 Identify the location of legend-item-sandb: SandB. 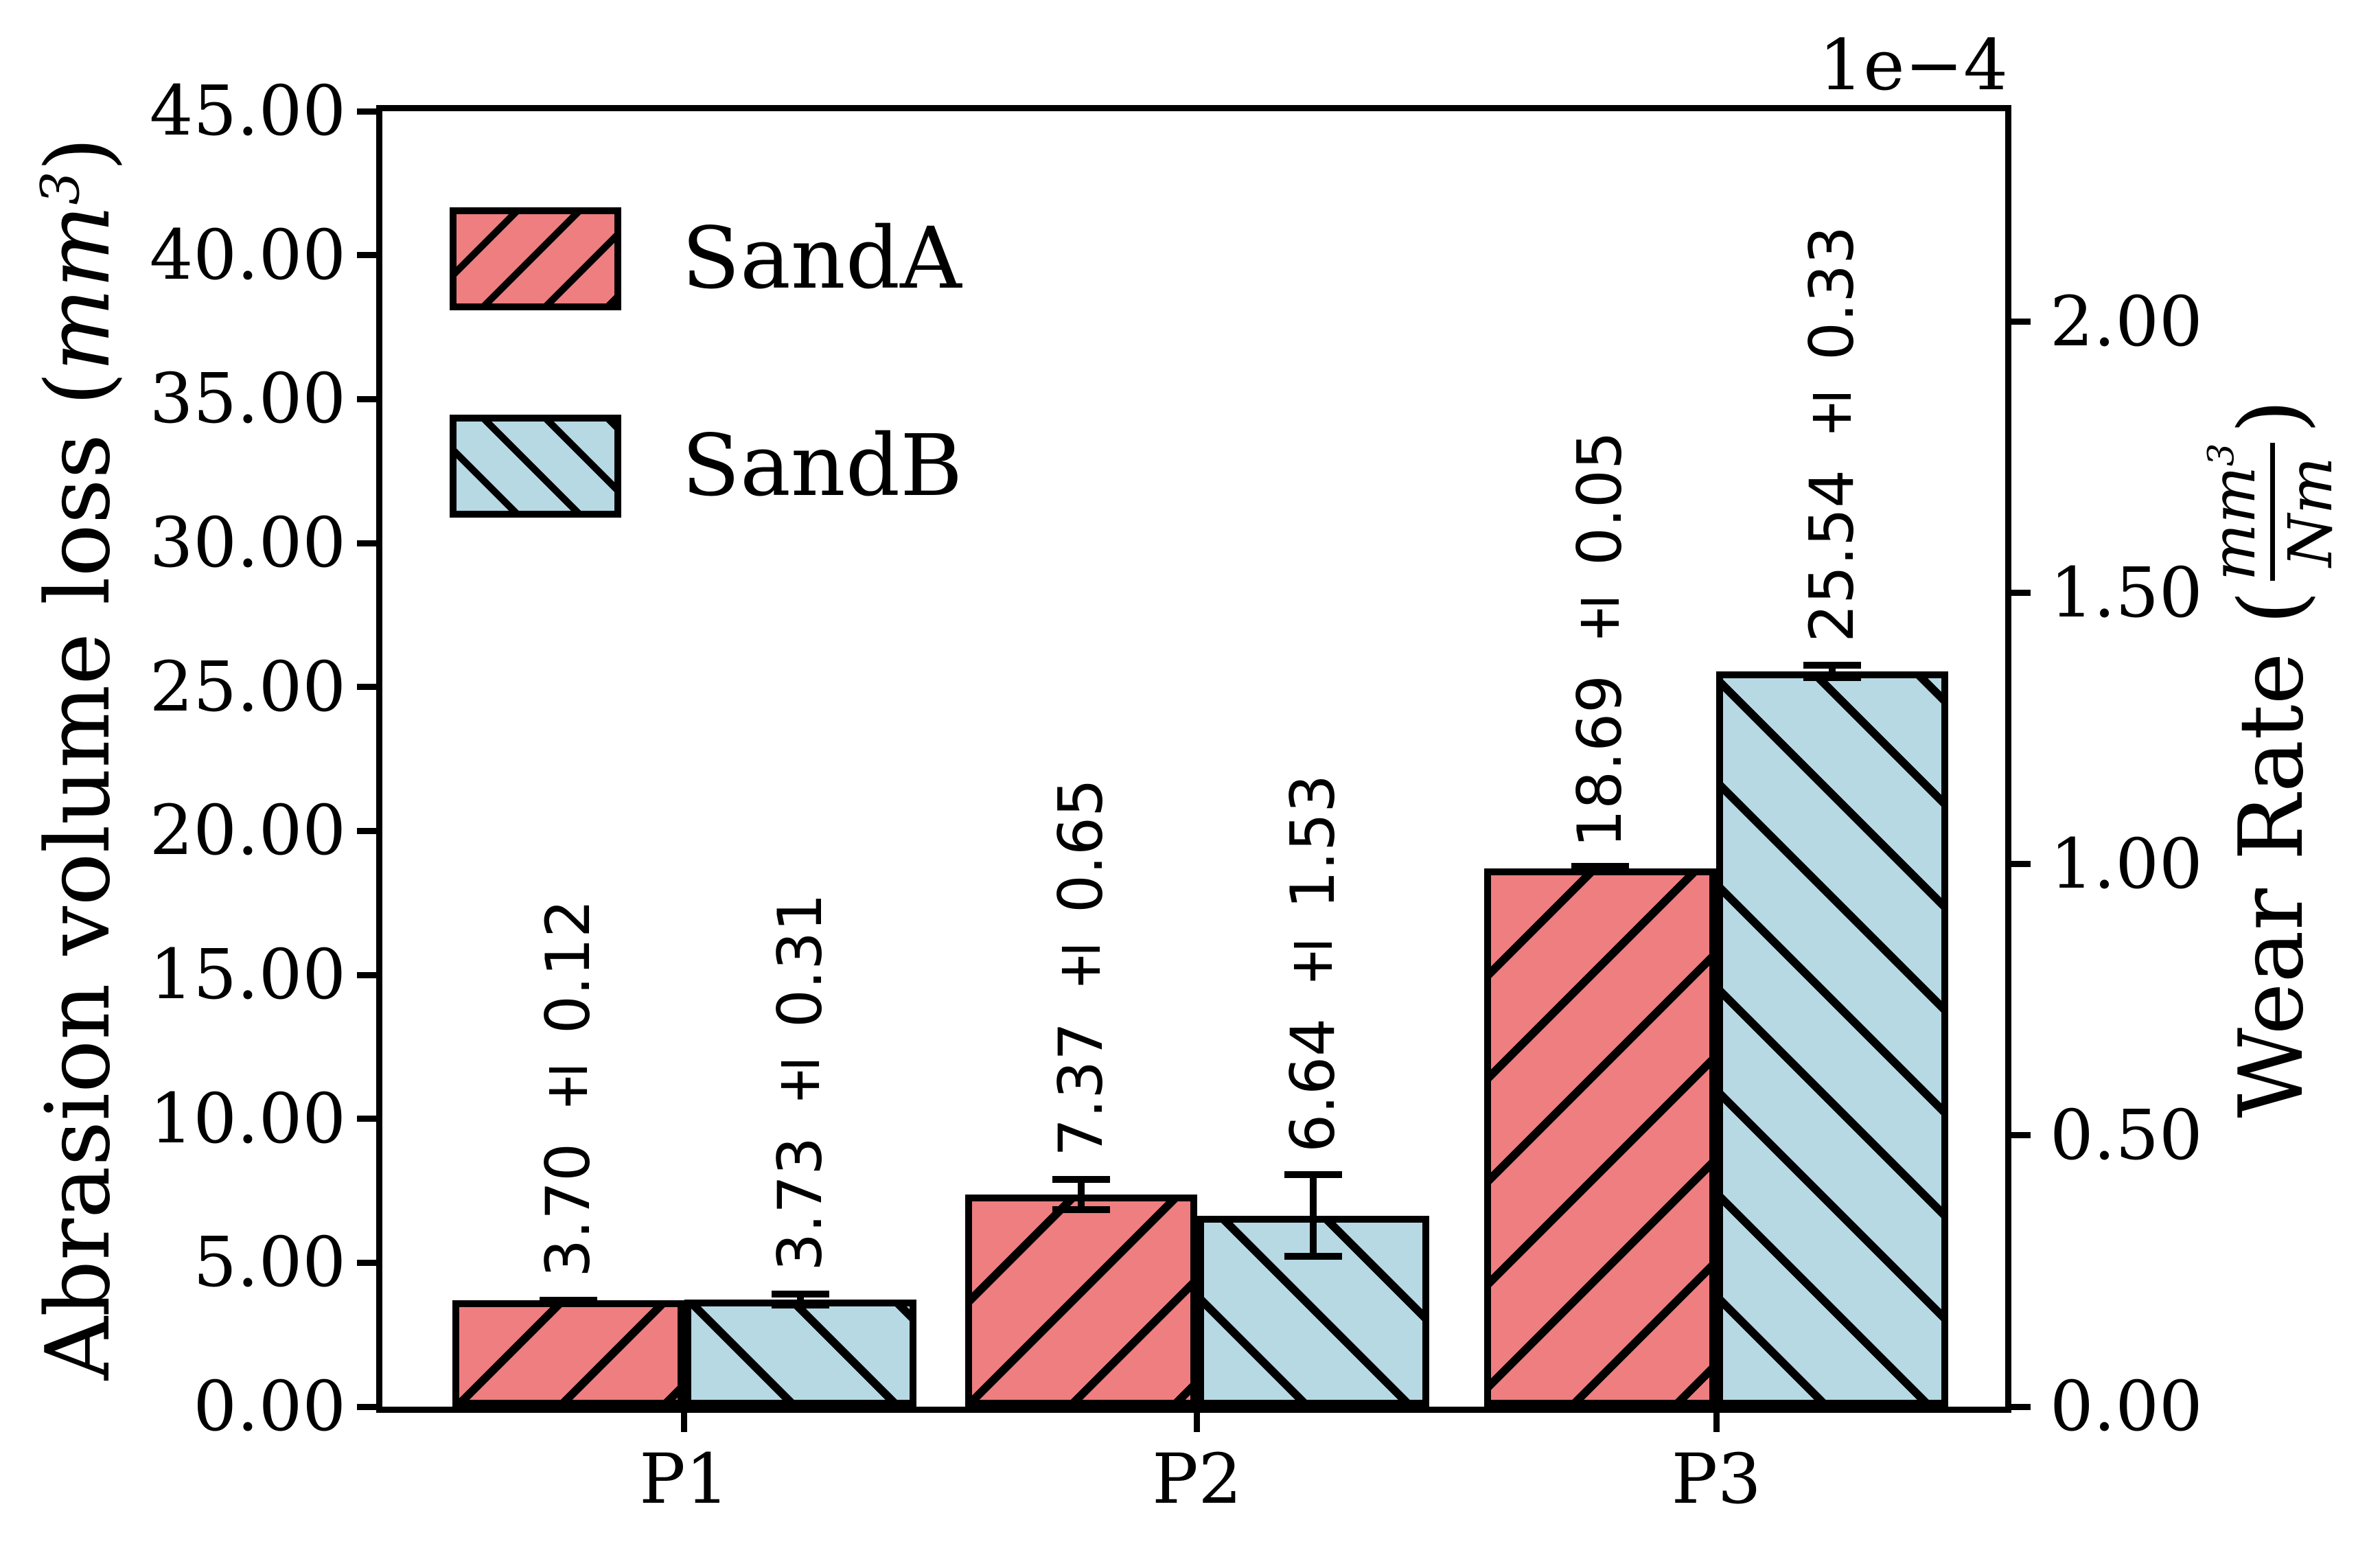
(706, 466).